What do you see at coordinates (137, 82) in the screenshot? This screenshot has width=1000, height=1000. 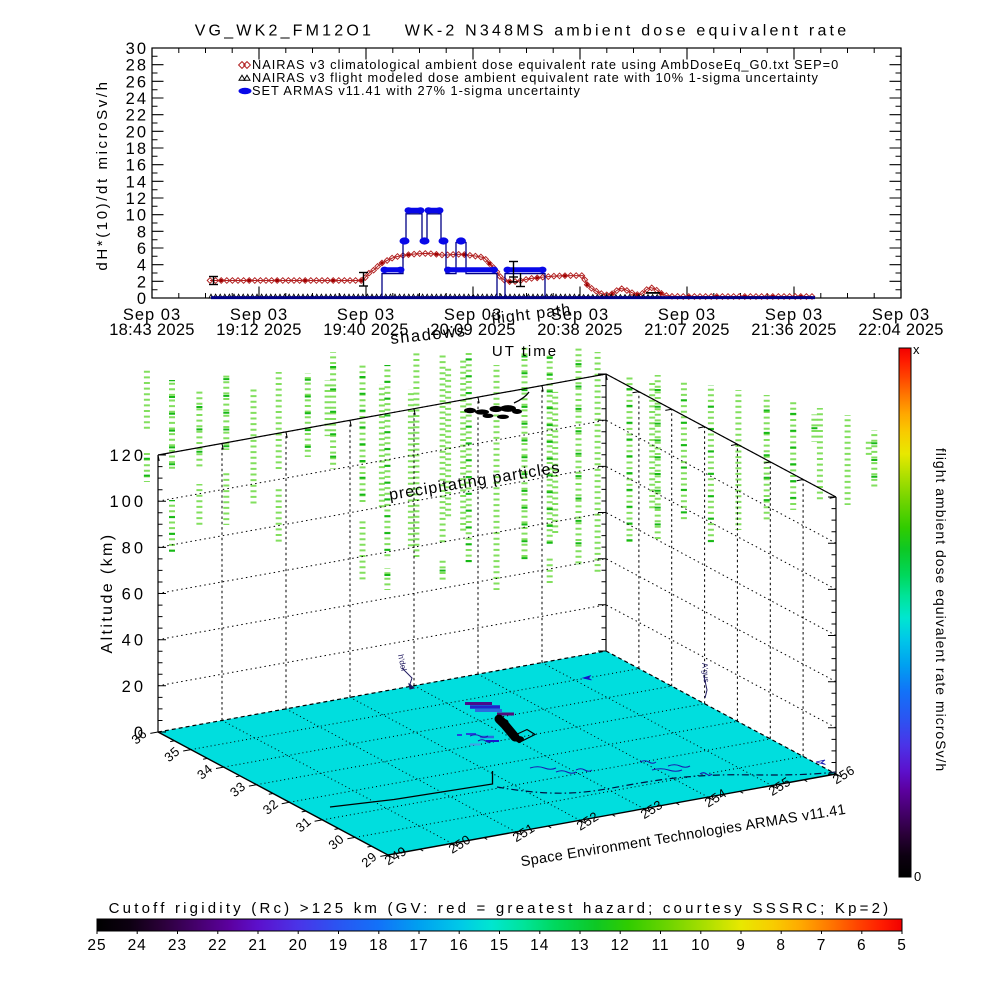 I see `svg-text: 26` at bounding box center [137, 82].